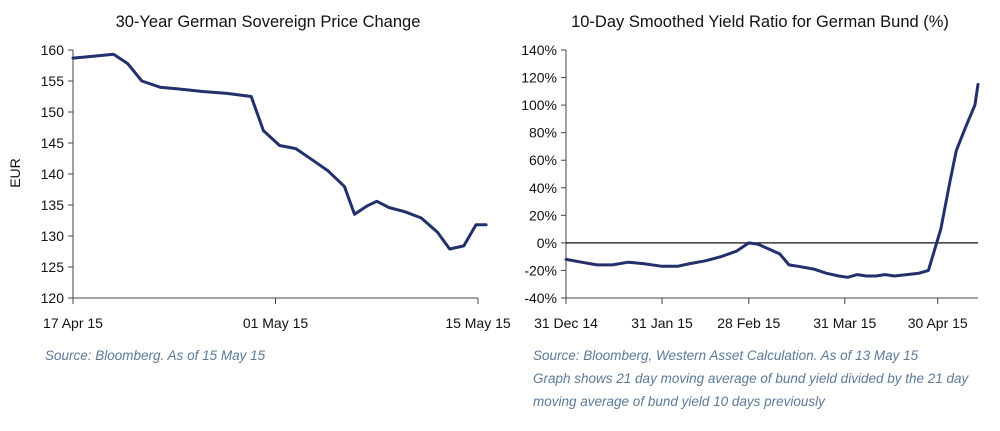  I want to click on chart1-x-ticks: 17 Apr 15 01 May 15 15 May 15, so click(277, 314).